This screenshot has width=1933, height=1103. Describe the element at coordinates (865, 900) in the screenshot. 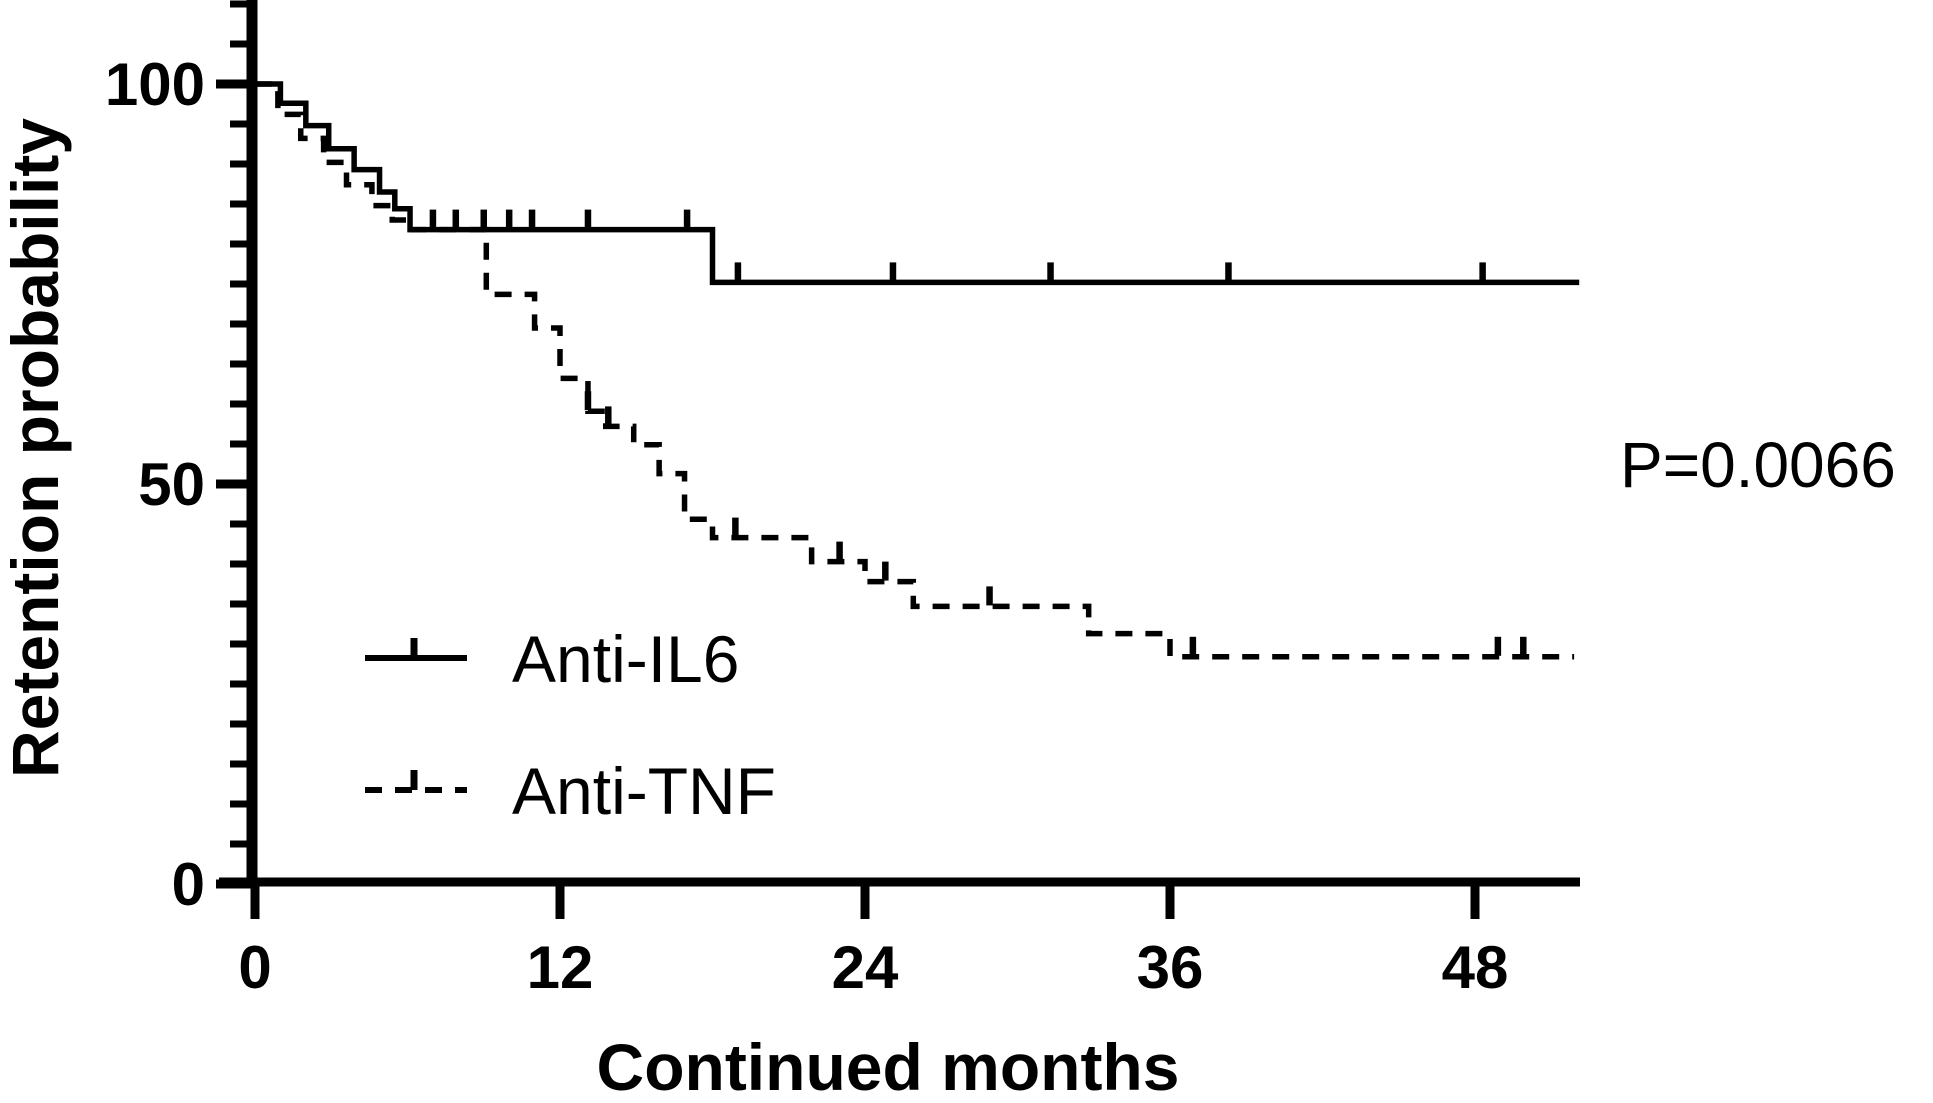

I see `x-axis-ticks` at that location.